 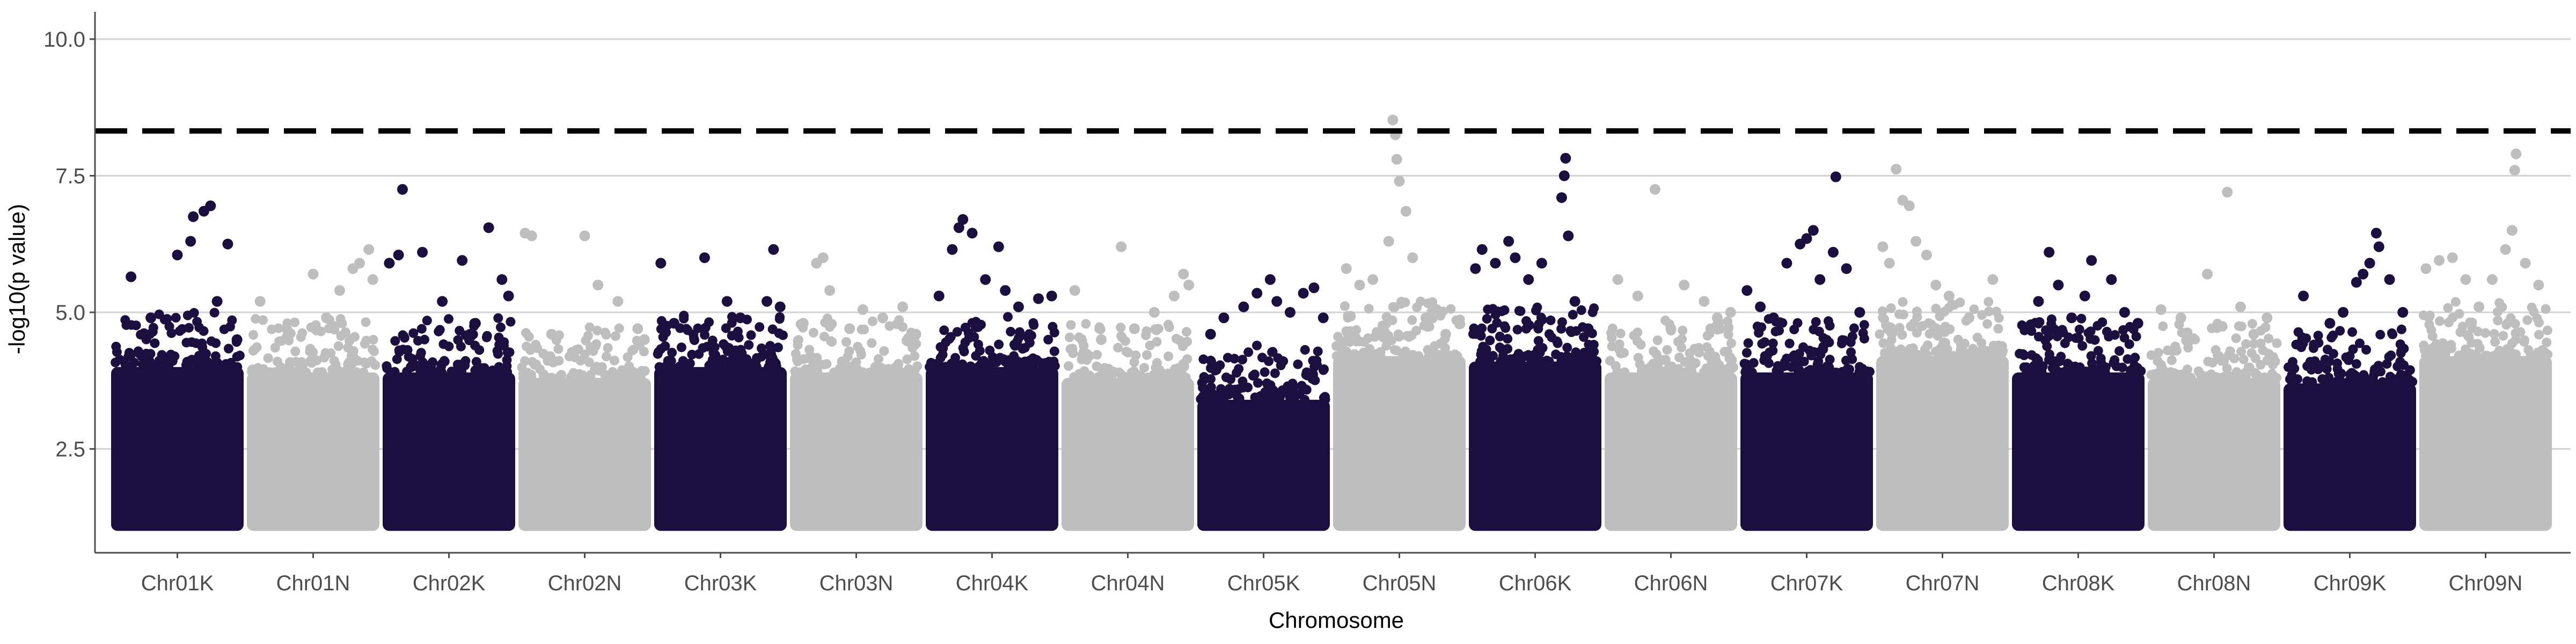 I want to click on x-tick-label: Chr04N, so click(x=1128, y=583).